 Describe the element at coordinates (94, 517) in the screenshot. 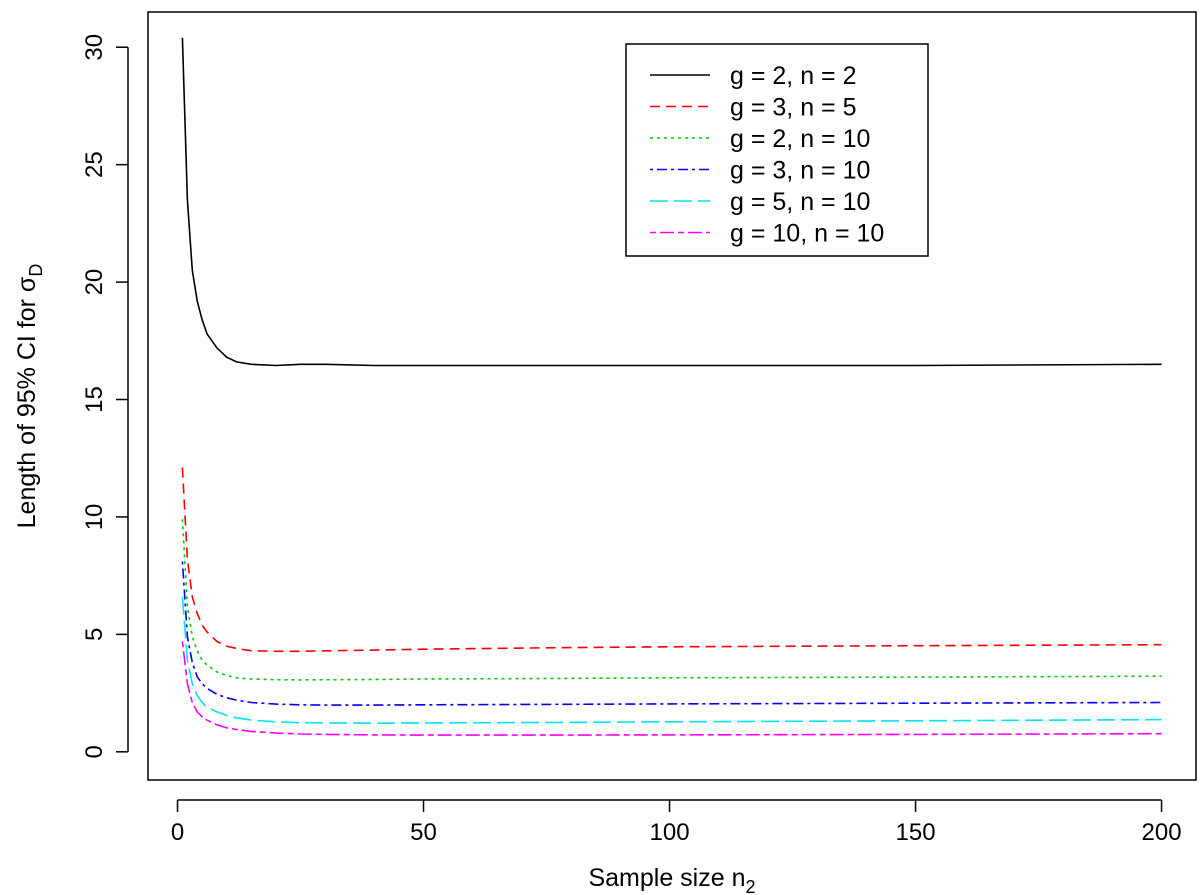

I see `y-tick-label: 10` at that location.